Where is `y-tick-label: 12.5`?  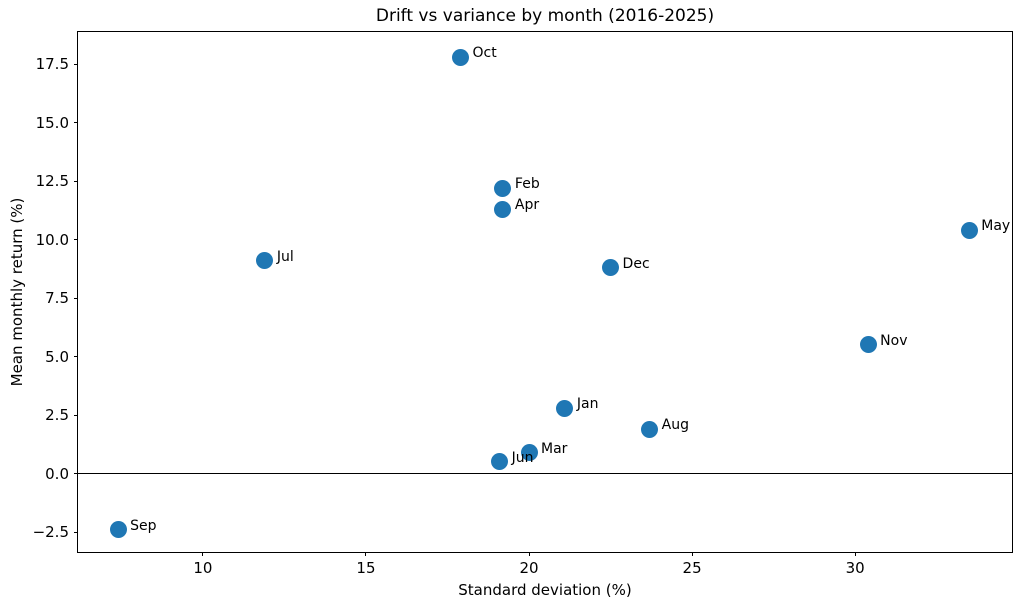
y-tick-label: 12.5 is located at coordinates (52, 181).